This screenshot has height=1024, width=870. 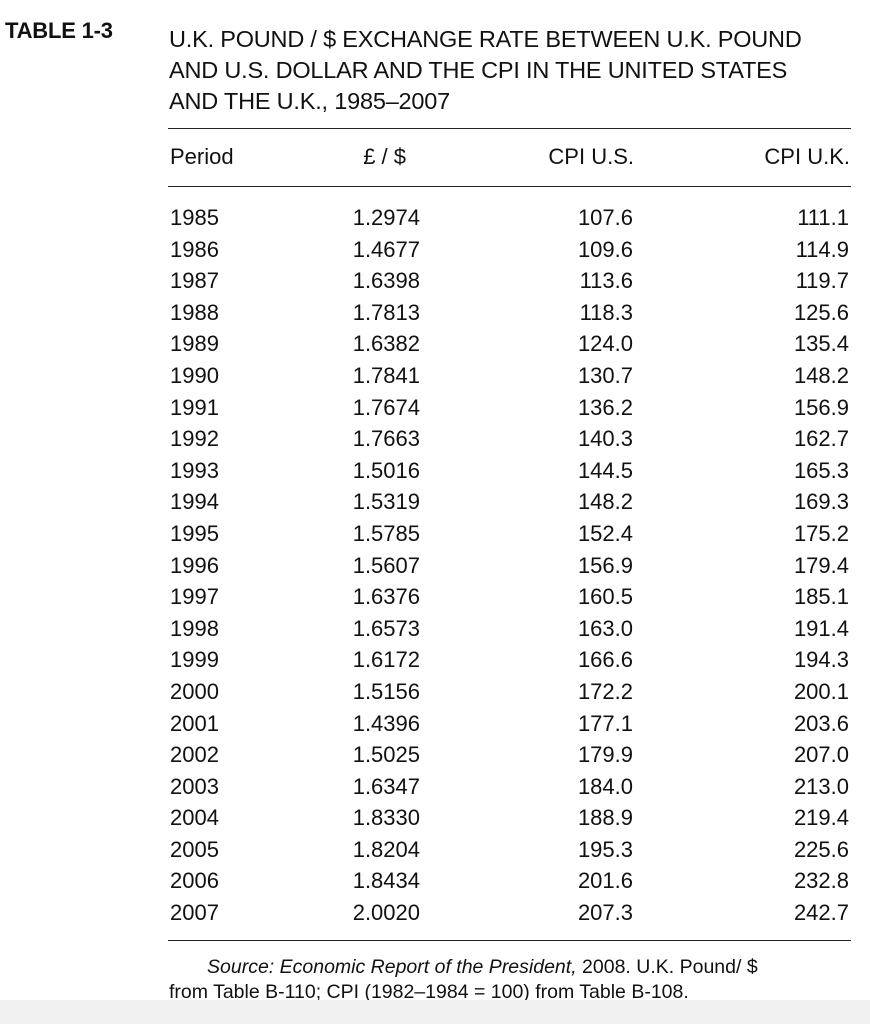 I want to click on cell-exchange-rate: 1.5607, so click(x=386, y=565).